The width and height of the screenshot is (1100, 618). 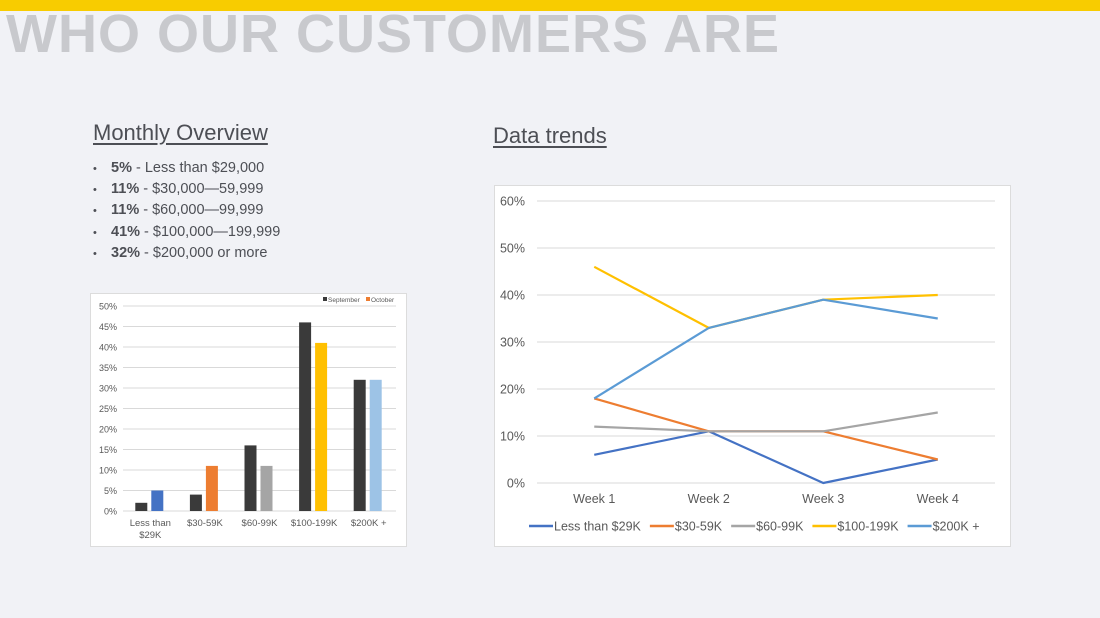 What do you see at coordinates (512, 202) in the screenshot?
I see `y-tick-label: 60%` at bounding box center [512, 202].